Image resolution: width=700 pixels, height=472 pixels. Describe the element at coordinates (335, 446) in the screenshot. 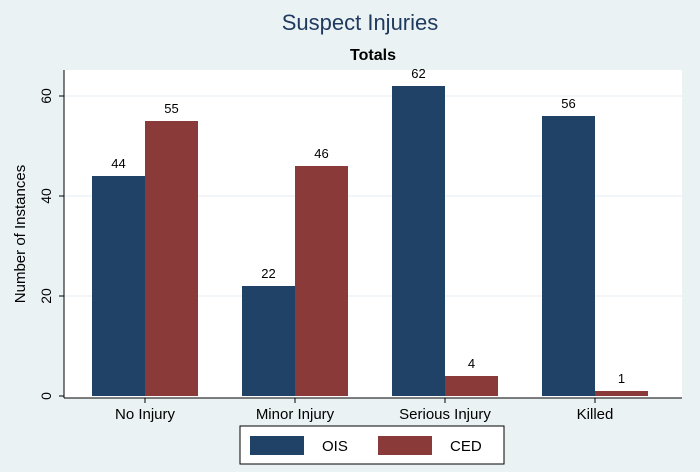

I see `legend-label-ois: OIS` at that location.